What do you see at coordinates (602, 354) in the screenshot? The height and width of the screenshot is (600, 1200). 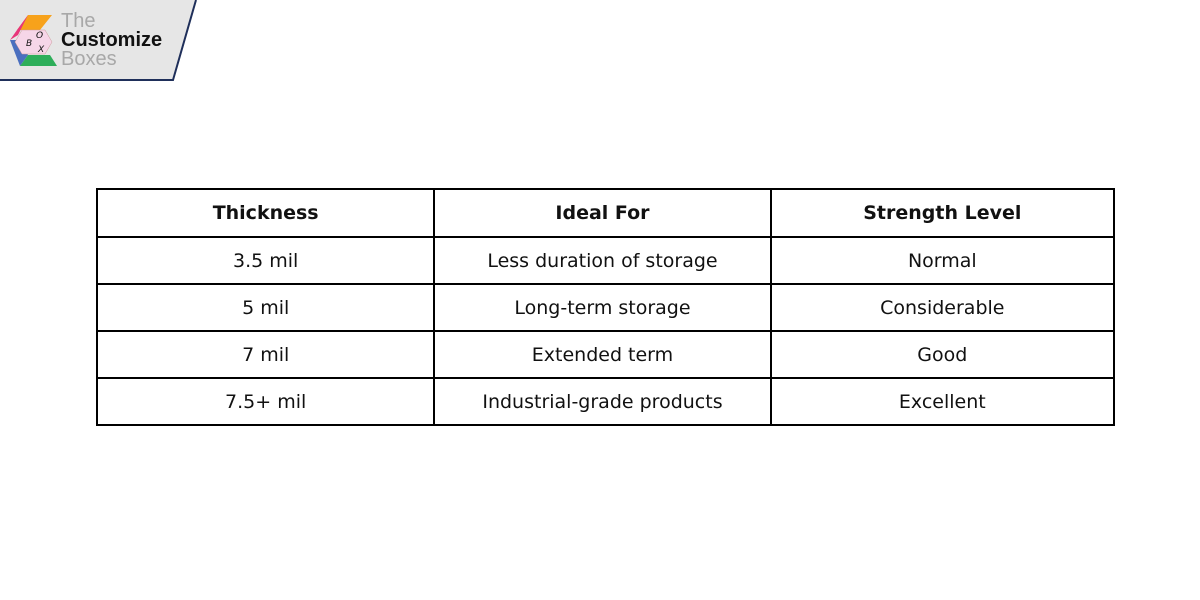 I see `cell-ideal-for: Extended term` at bounding box center [602, 354].